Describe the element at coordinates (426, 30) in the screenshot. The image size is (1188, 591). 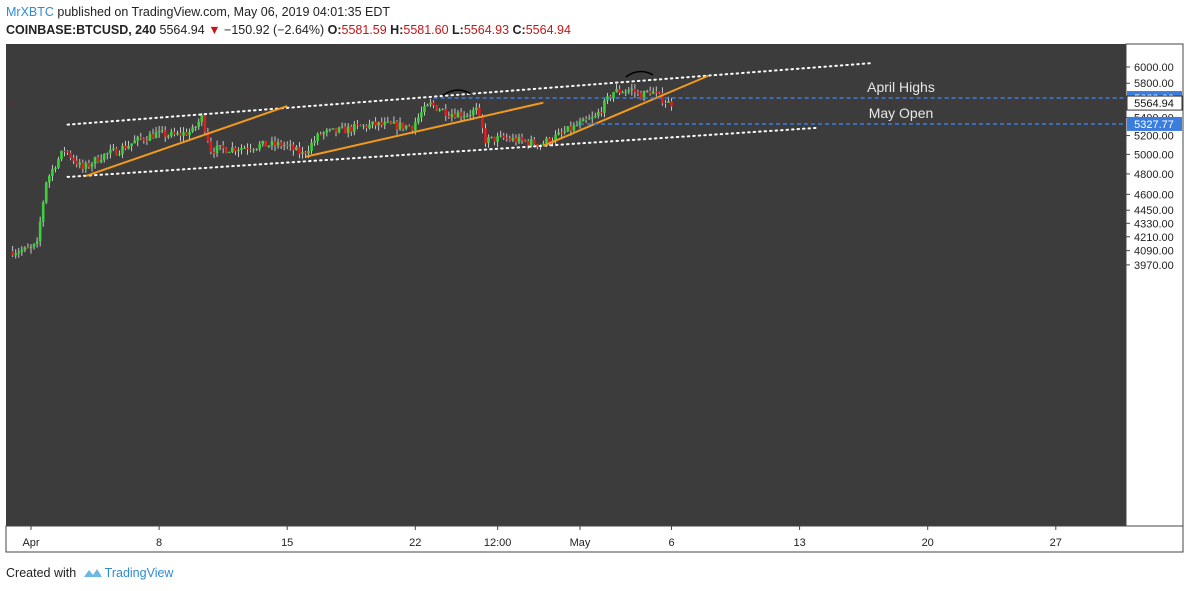
I see `high-value: 5581.60` at that location.